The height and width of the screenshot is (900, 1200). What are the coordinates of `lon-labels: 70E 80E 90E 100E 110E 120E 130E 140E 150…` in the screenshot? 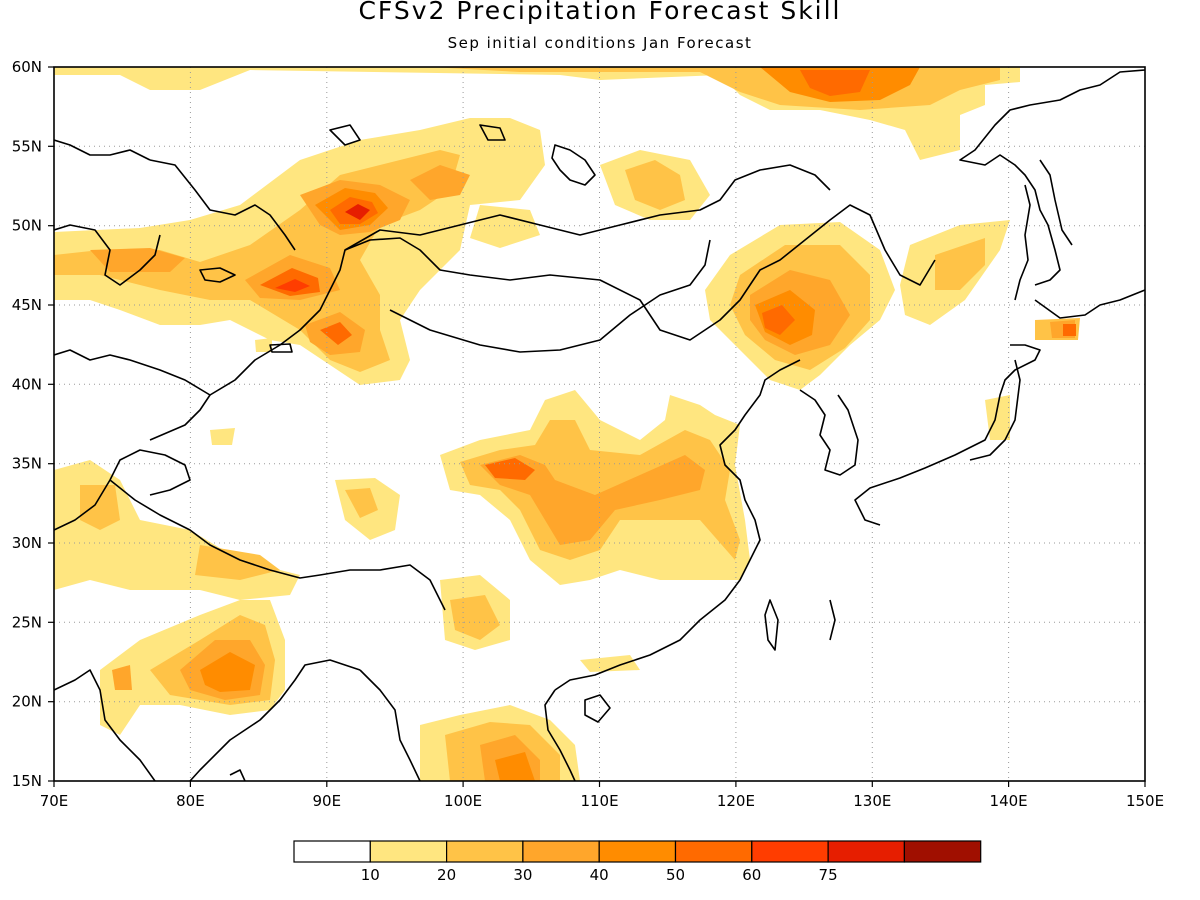 It's located at (602, 801).